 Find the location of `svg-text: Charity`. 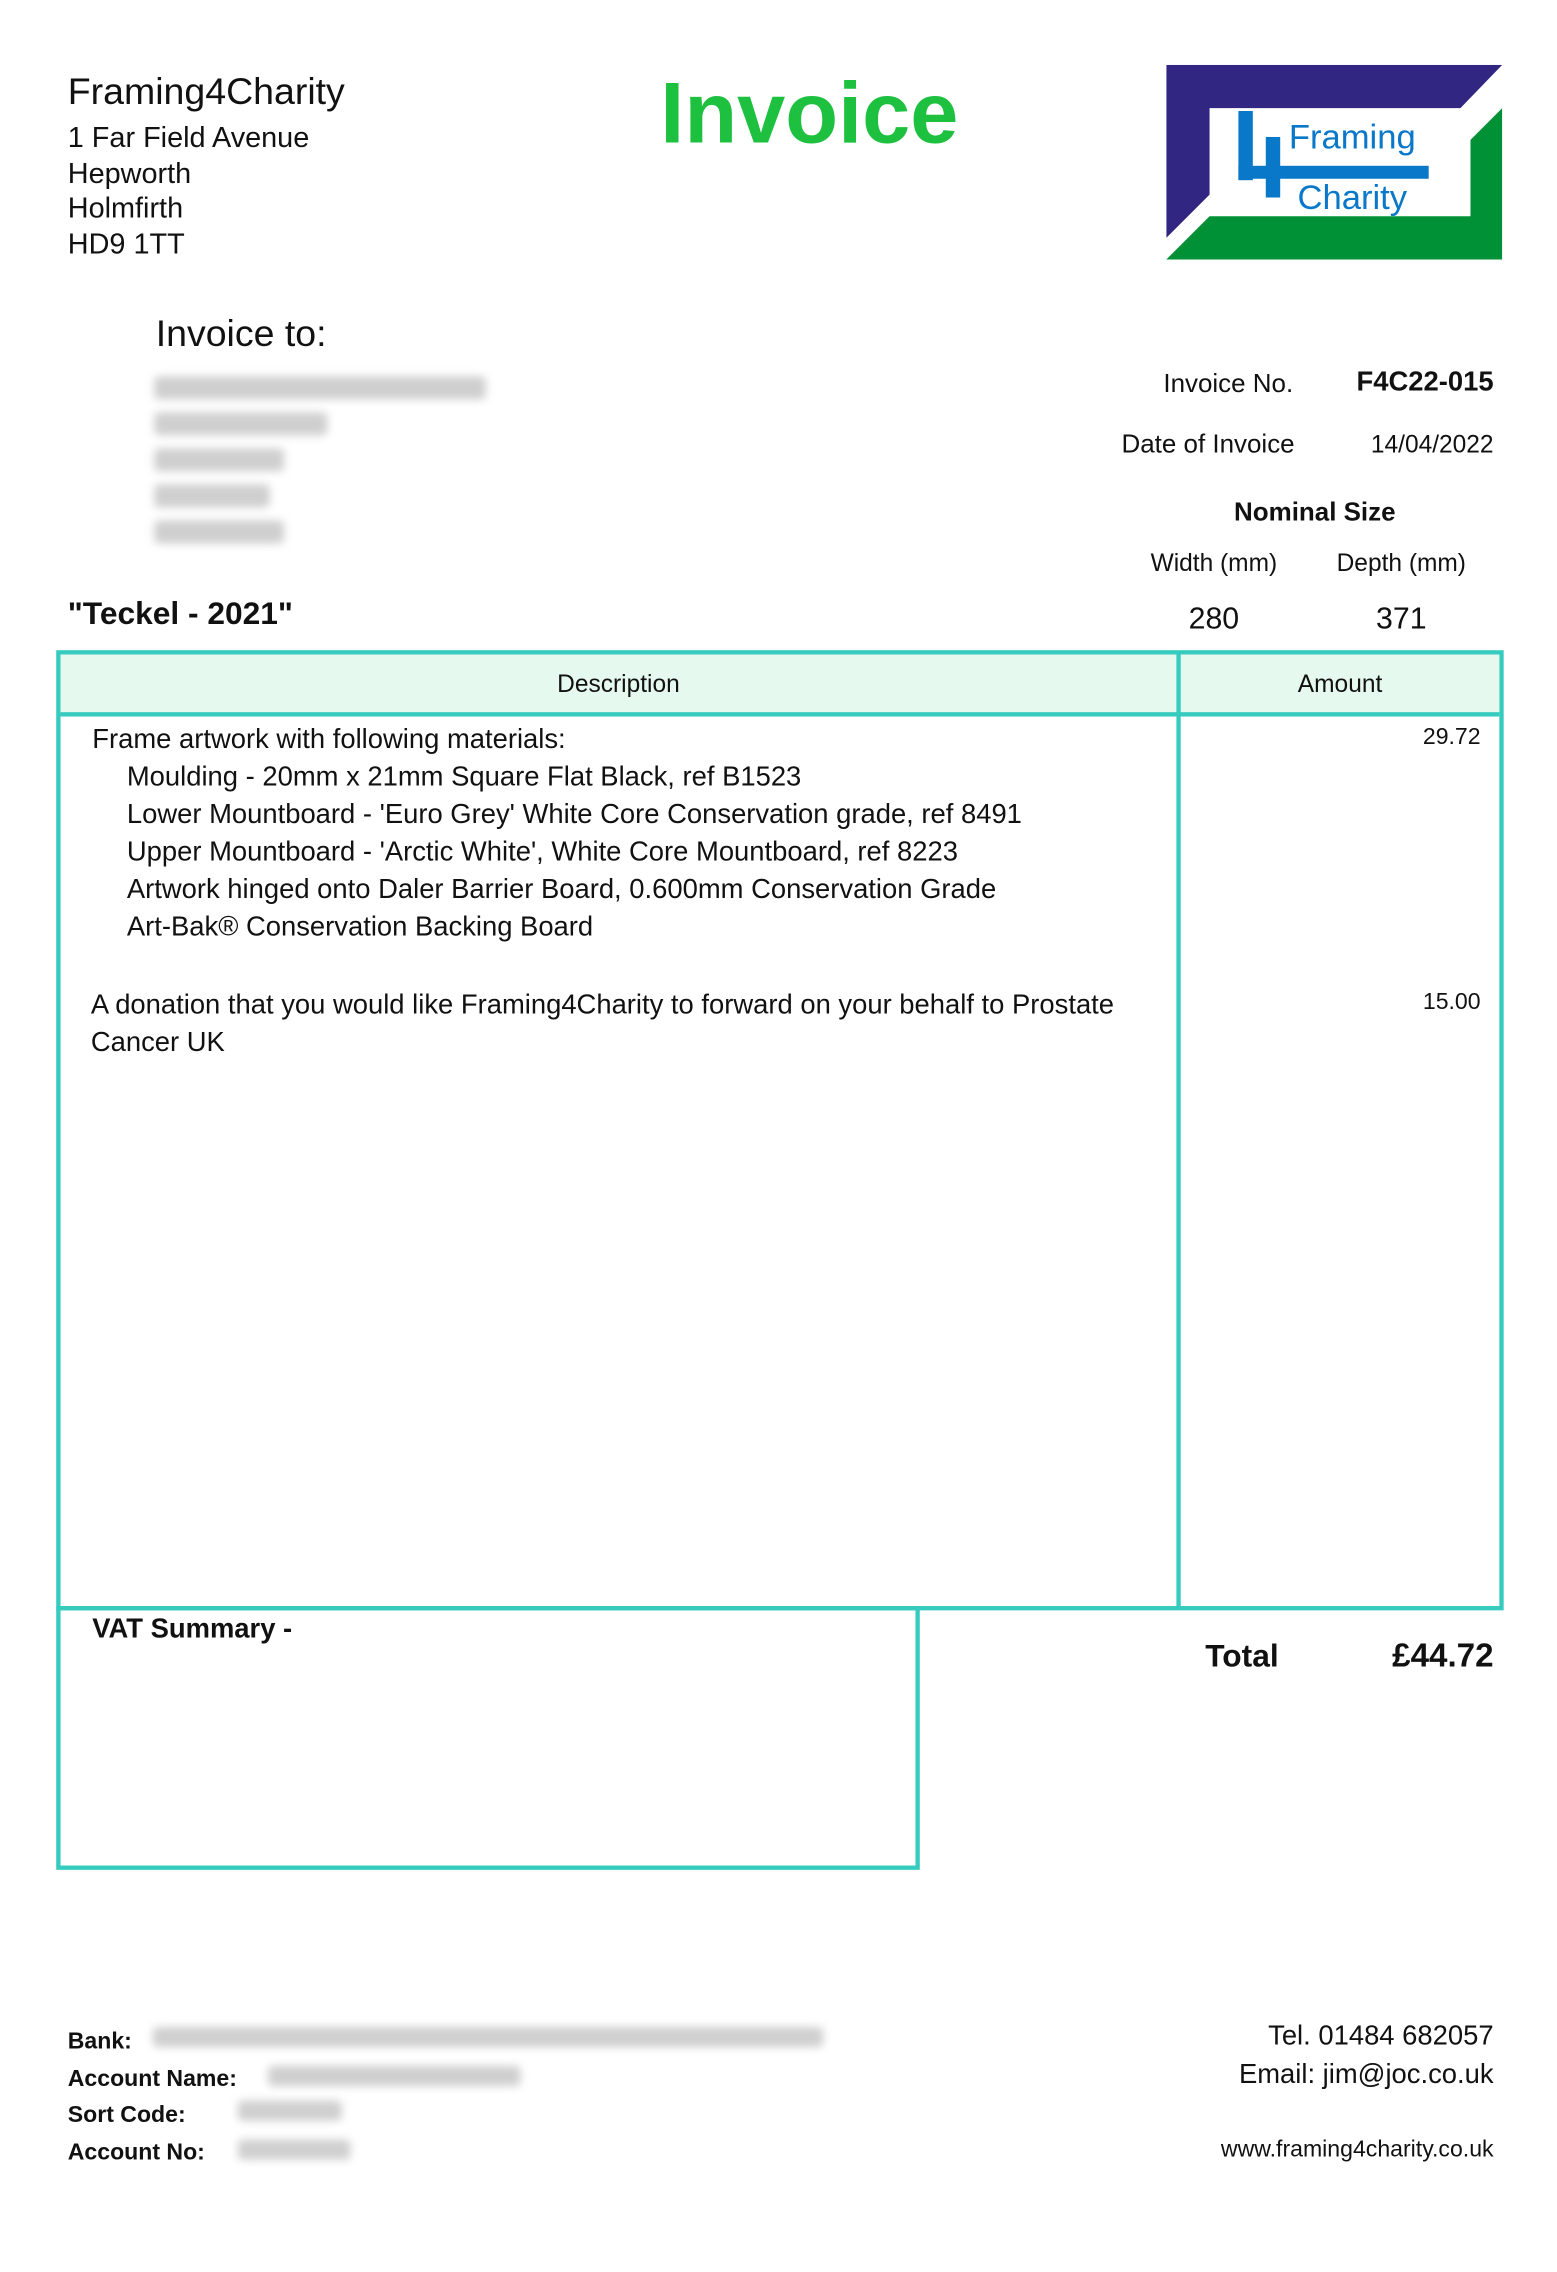

svg-text: Charity is located at coordinates (1353, 198).